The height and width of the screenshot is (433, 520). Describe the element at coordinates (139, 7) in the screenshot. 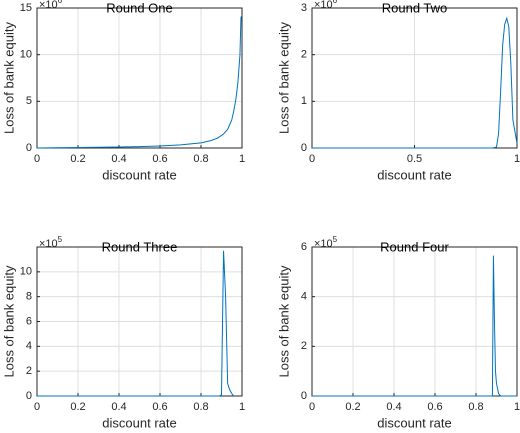

I see `subplot-title: Round One` at that location.